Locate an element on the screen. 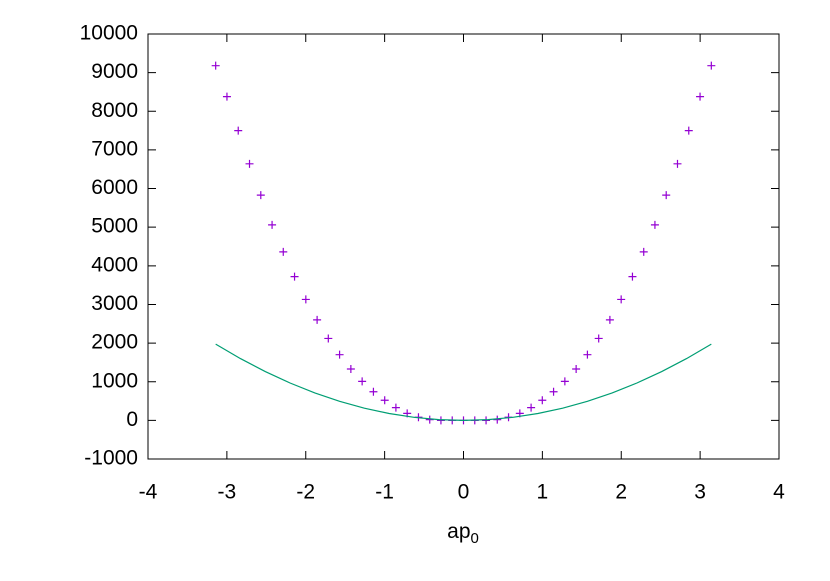 This screenshot has width=830, height=581. x-label-subscript: 0 is located at coordinates (475, 538).